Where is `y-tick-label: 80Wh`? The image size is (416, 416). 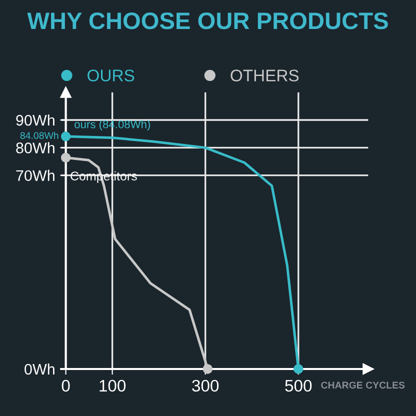 y-tick-label: 80Wh is located at coordinates (35, 148).